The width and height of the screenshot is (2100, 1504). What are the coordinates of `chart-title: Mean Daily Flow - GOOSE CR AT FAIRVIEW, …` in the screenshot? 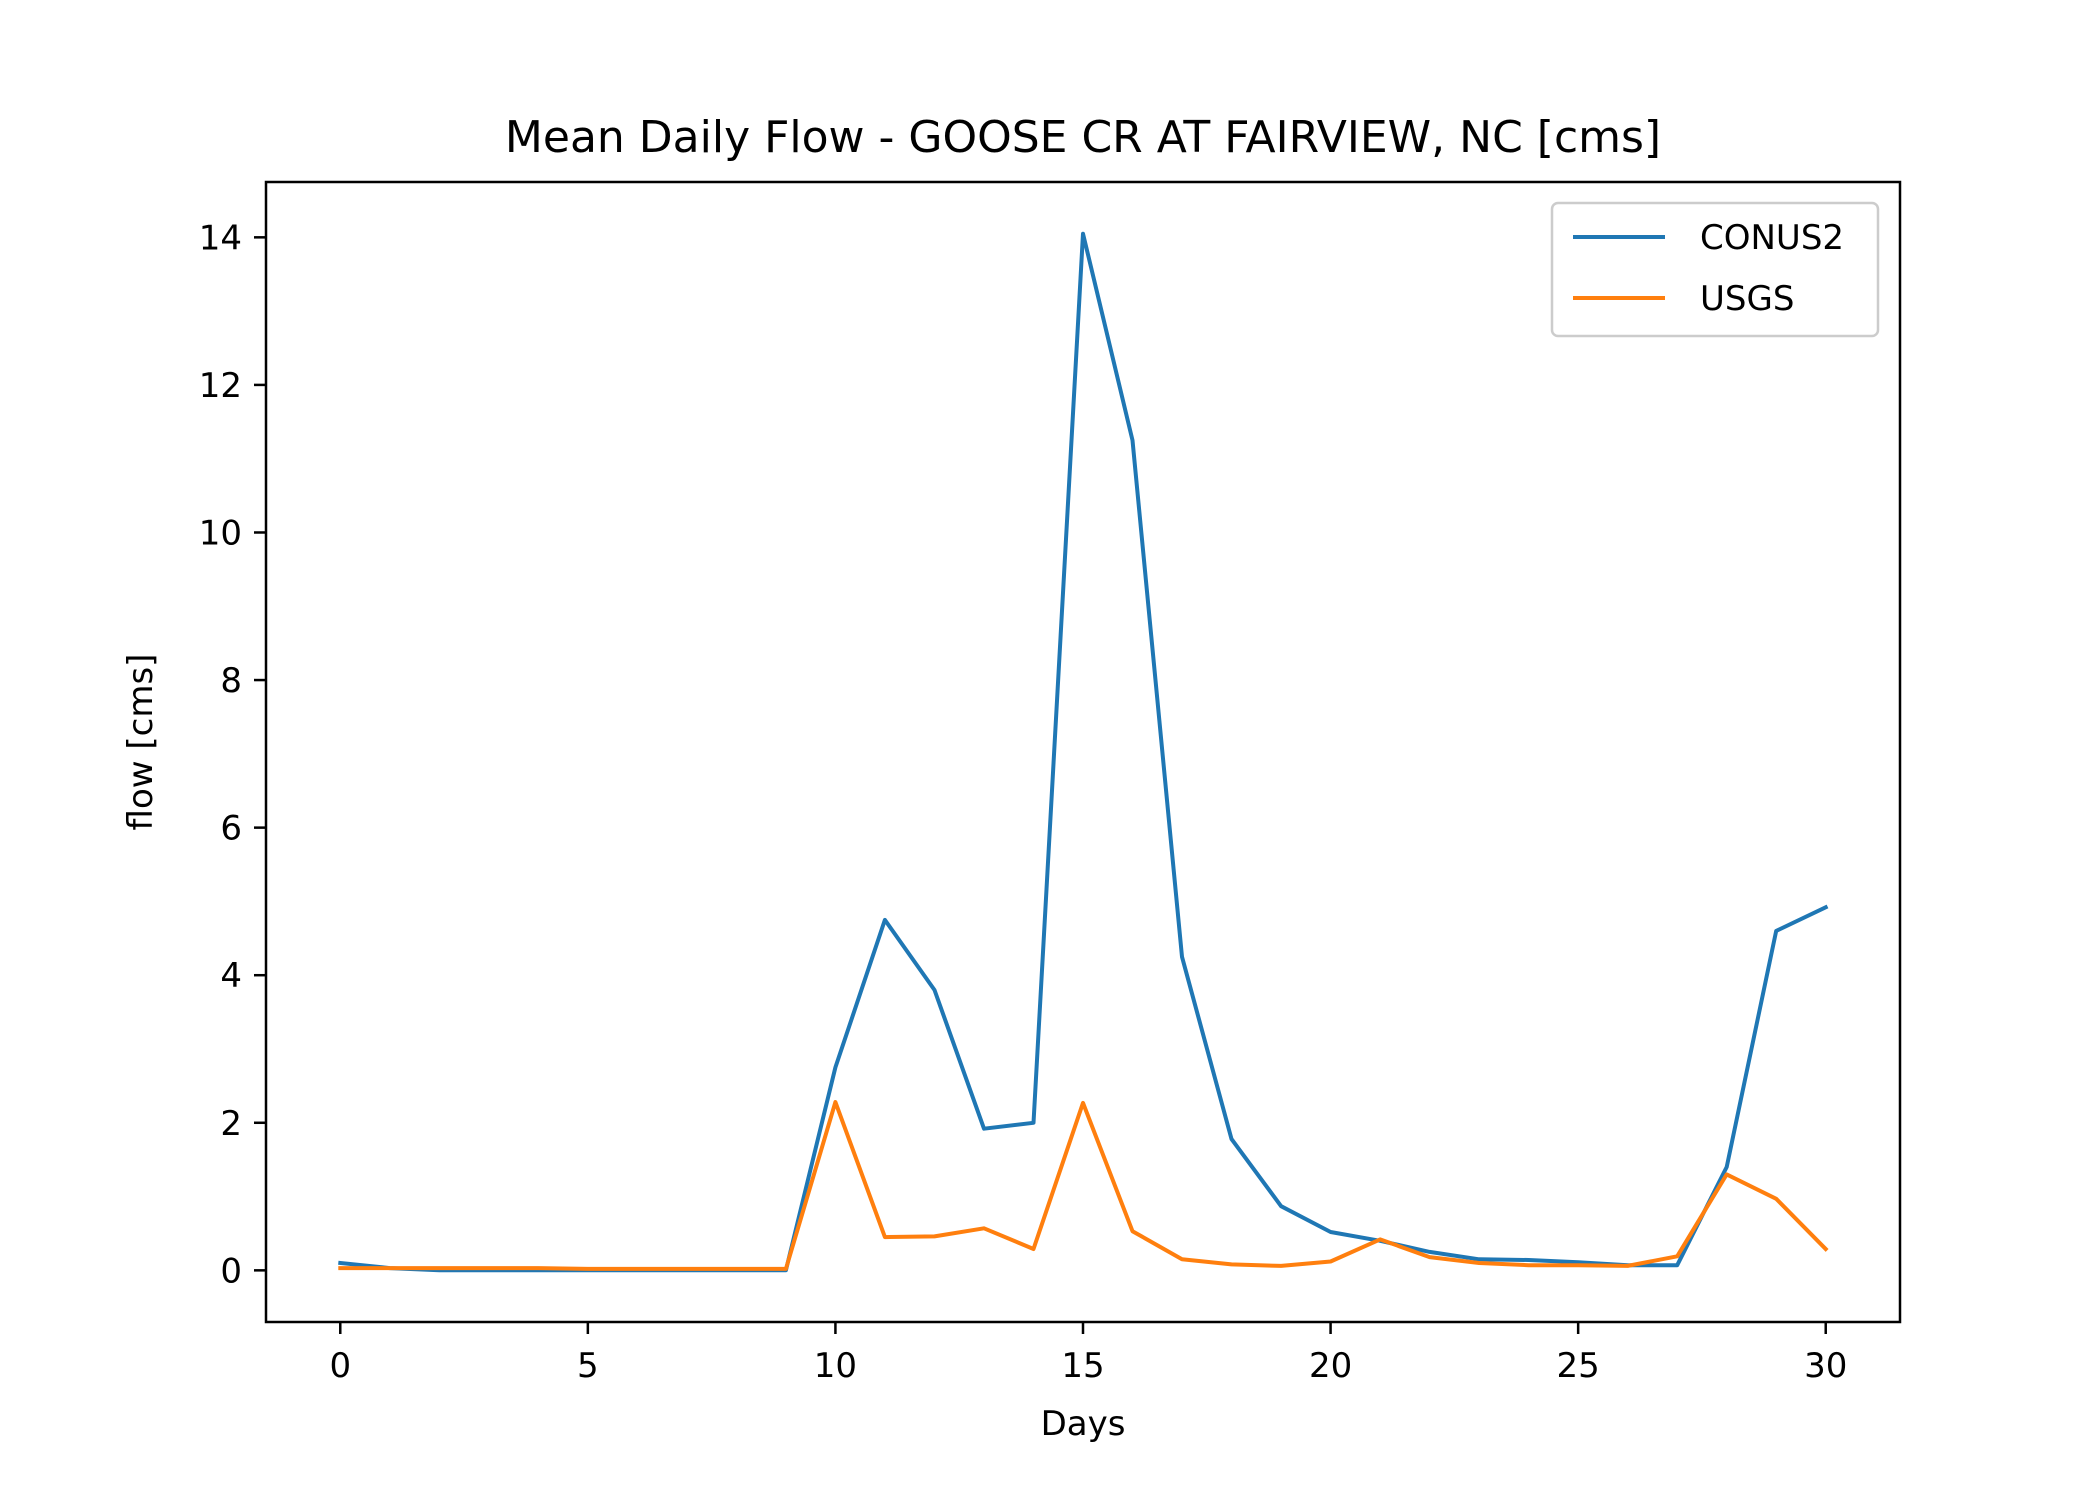 It's located at (1083, 137).